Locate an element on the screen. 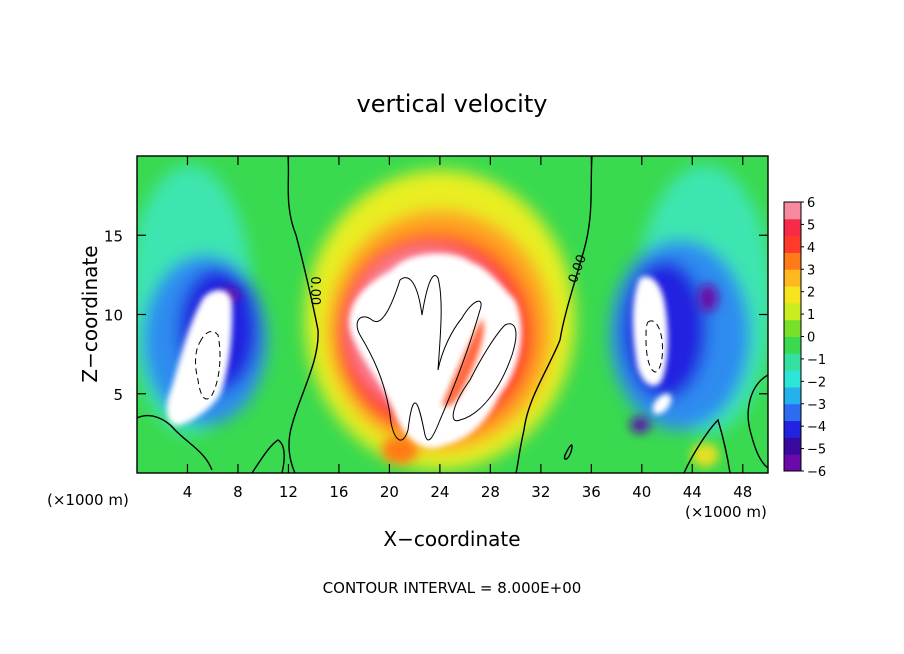 The width and height of the screenshot is (904, 654). colorbar-tick-label: 5 is located at coordinates (811, 225).